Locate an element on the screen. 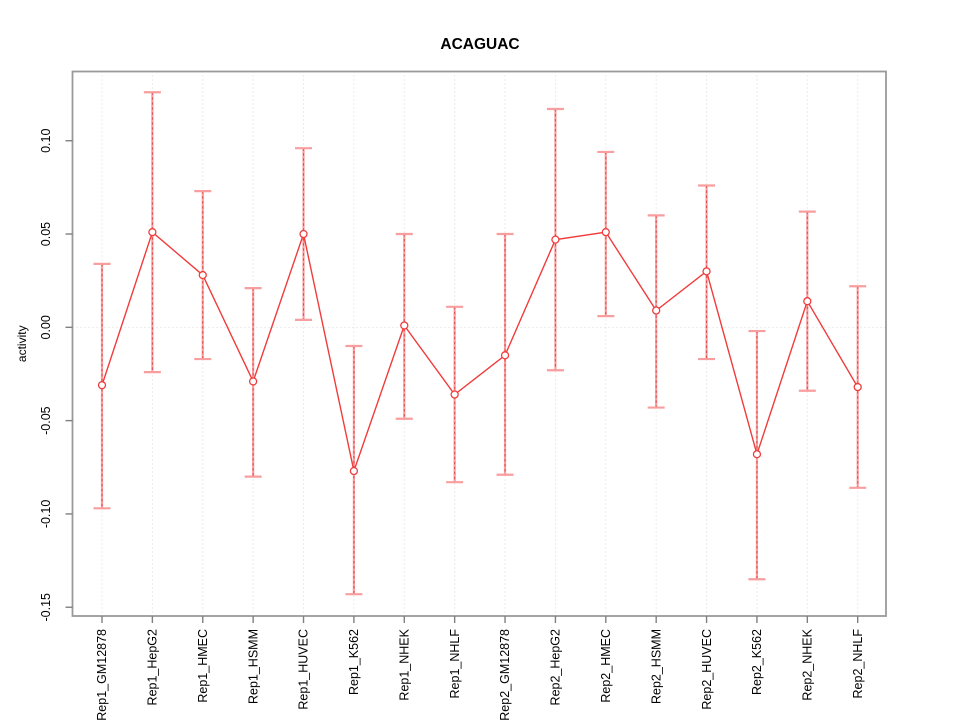  y-tick-label: -0.15 is located at coordinates (46, 607).